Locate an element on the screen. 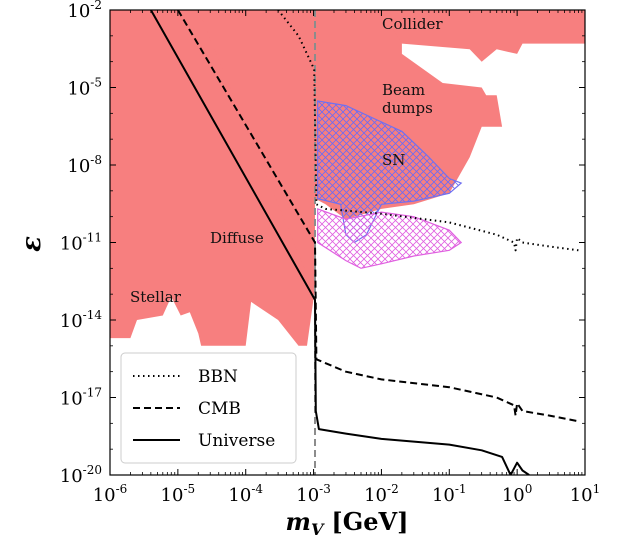  region-label-collider: Collider is located at coordinates (412, 24).